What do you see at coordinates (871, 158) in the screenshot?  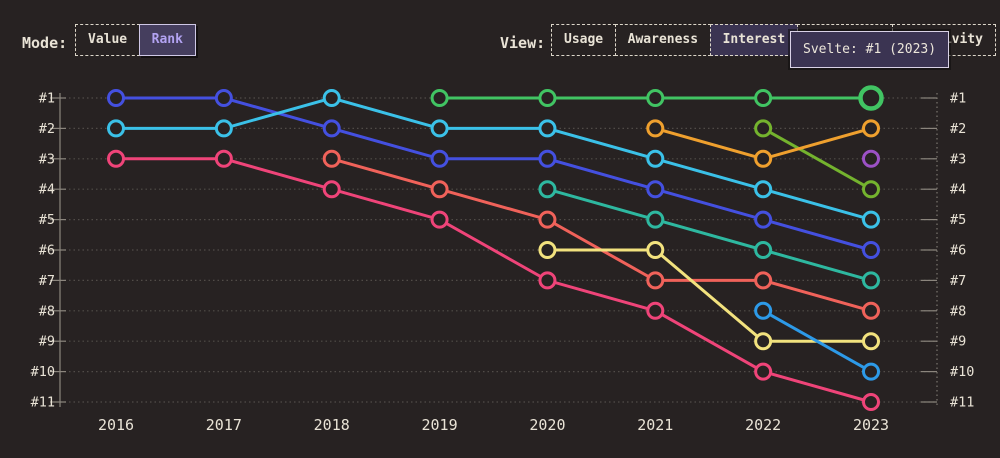 I see `data-point-purple-2023` at bounding box center [871, 158].